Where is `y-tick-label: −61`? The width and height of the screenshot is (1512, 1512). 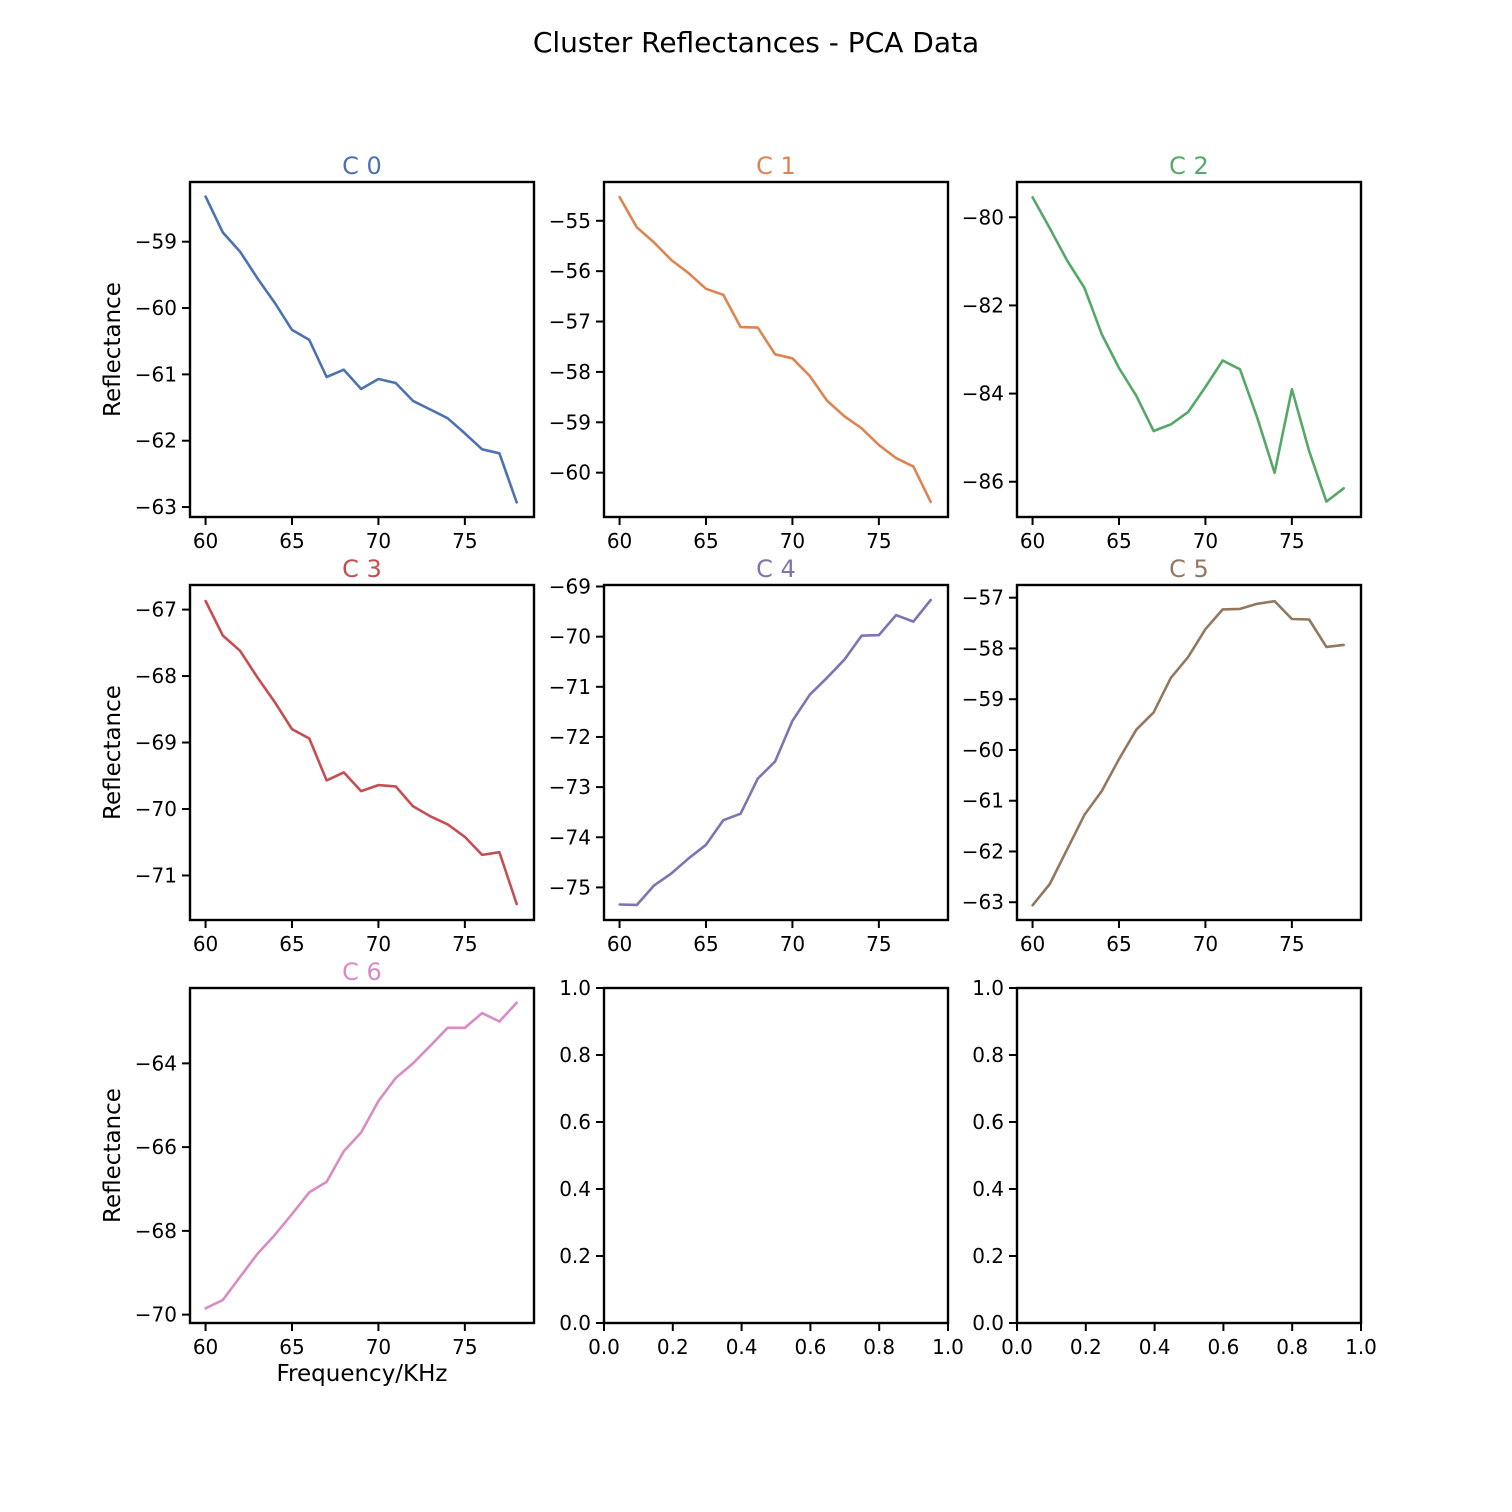 y-tick-label: −61 is located at coordinates (156, 374).